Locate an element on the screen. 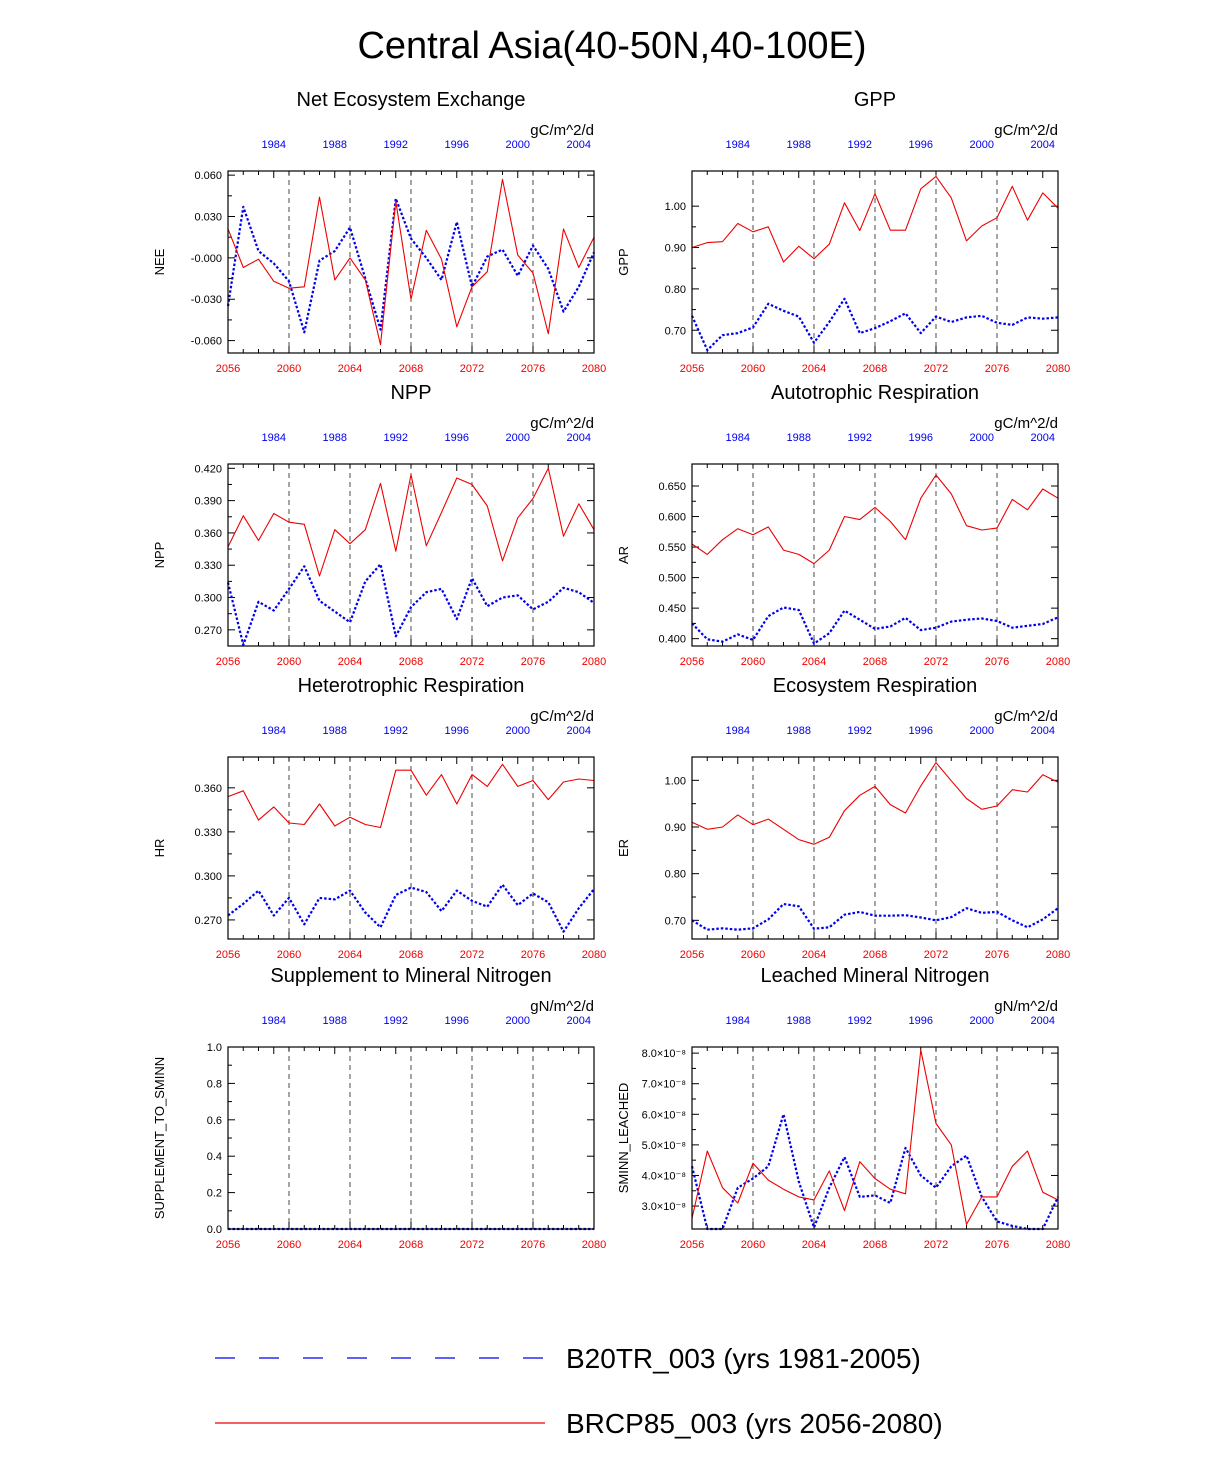 The image size is (1224, 1466). y-axis-label: SUPPLEMENT_TO_SMINN is located at coordinates (159, 1138).